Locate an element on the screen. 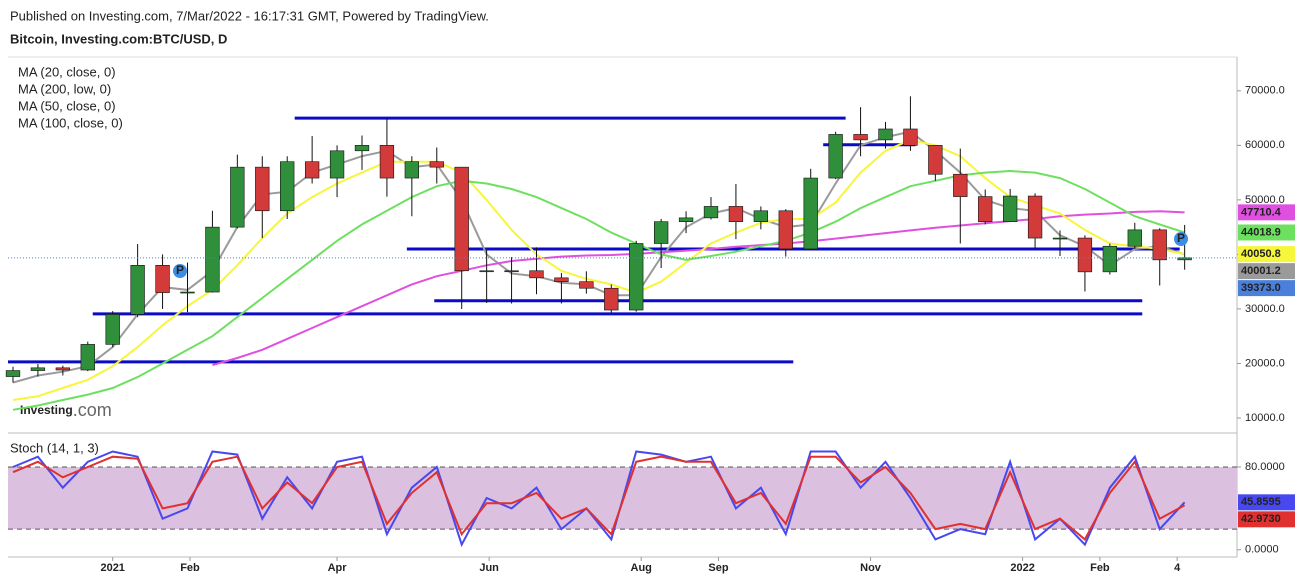 Image resolution: width=1299 pixels, height=580 pixels. watermark: Investing.com is located at coordinates (66, 410).